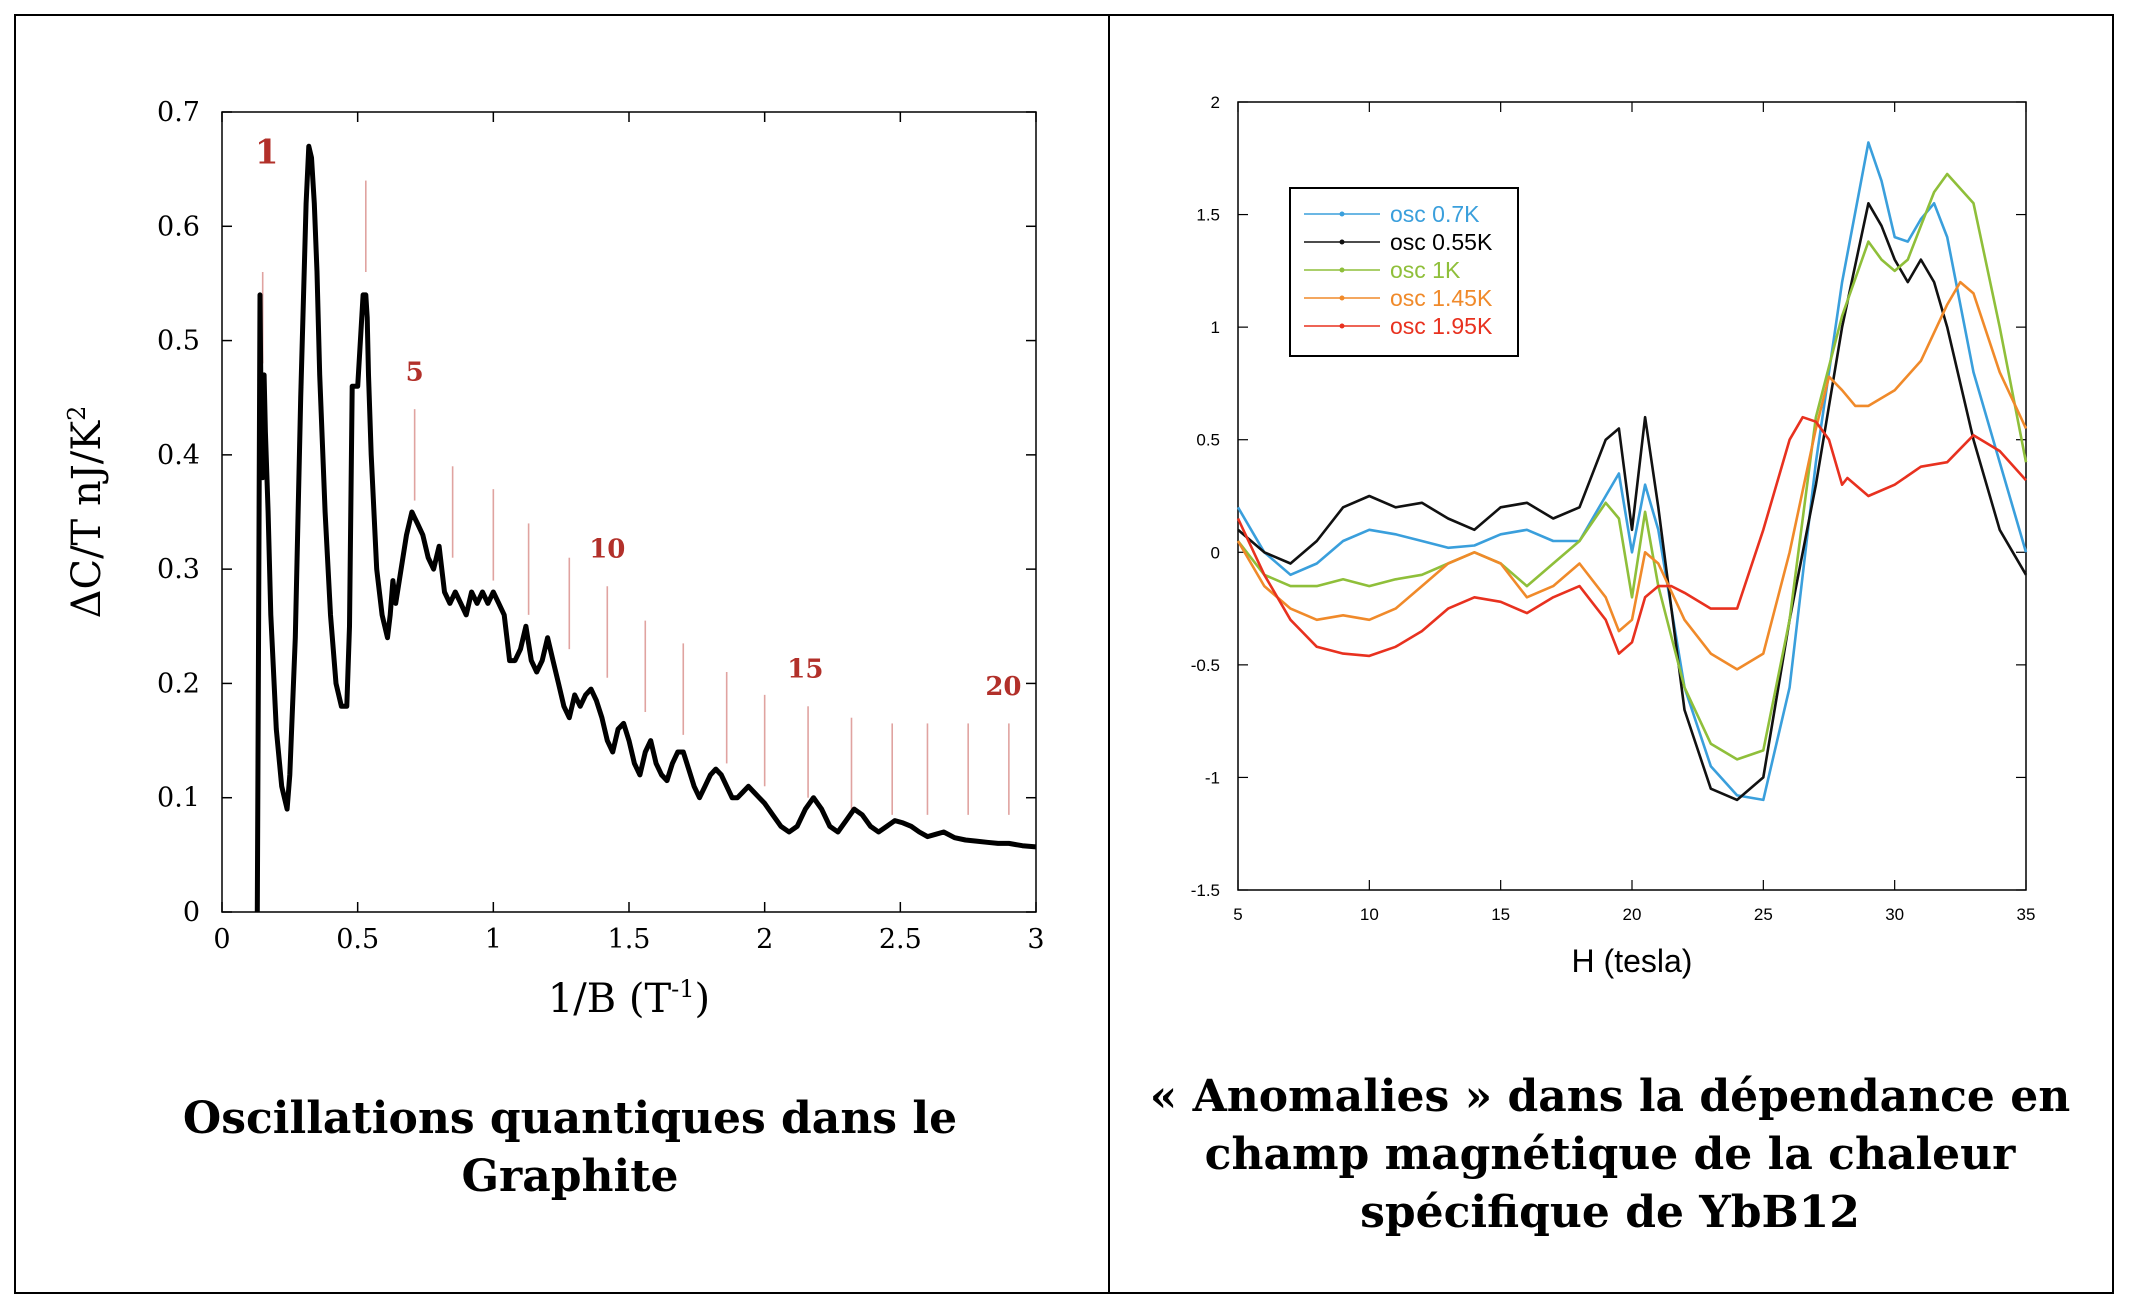 Image resolution: width=2130 pixels, height=1308 pixels. Describe the element at coordinates (1632, 914) in the screenshot. I see `x-tick-label: 20` at that location.